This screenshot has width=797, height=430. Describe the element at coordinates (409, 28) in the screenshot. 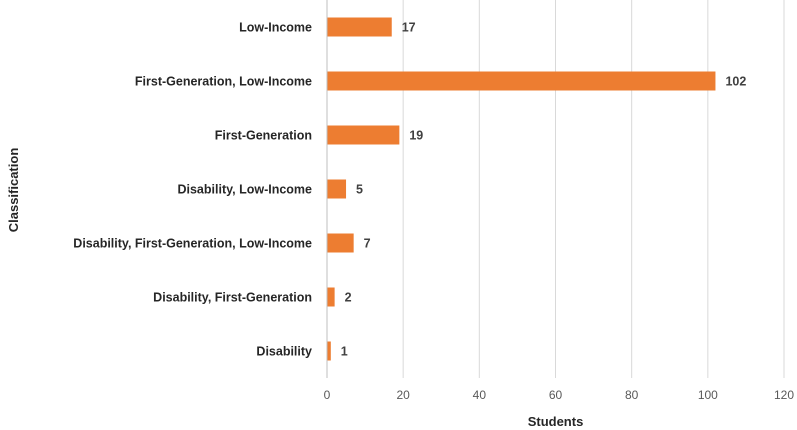

I see `data-label: 17` at that location.